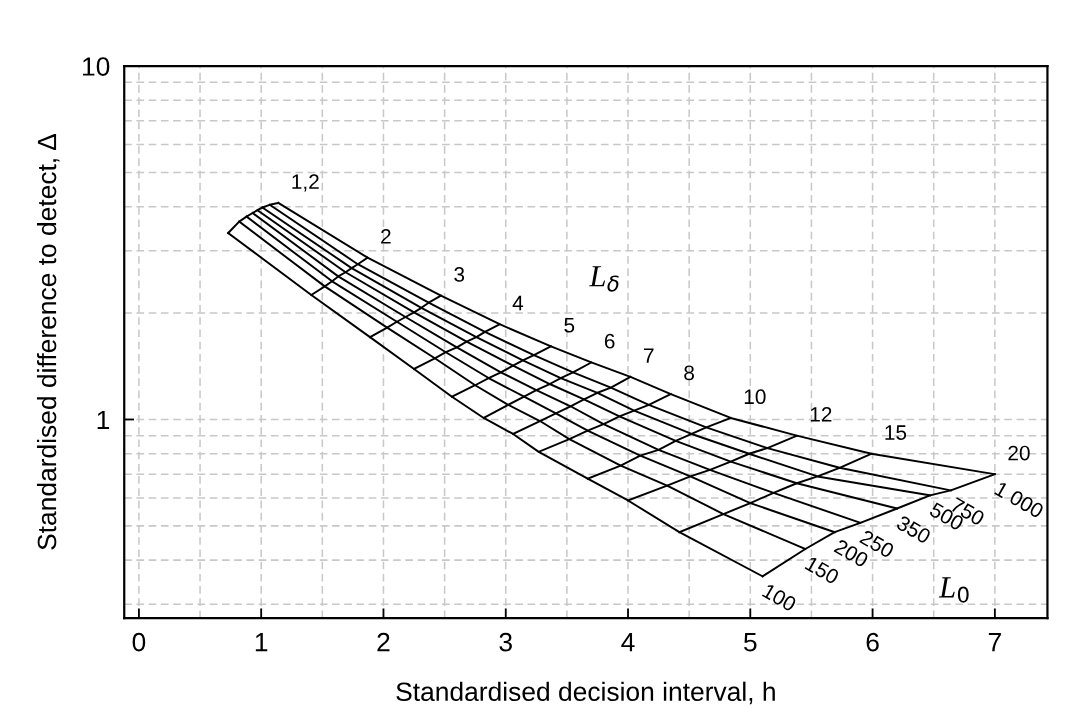 This screenshot has height=718, width=1071. What do you see at coordinates (896, 432) in the screenshot?
I see `annotation: 15` at bounding box center [896, 432].